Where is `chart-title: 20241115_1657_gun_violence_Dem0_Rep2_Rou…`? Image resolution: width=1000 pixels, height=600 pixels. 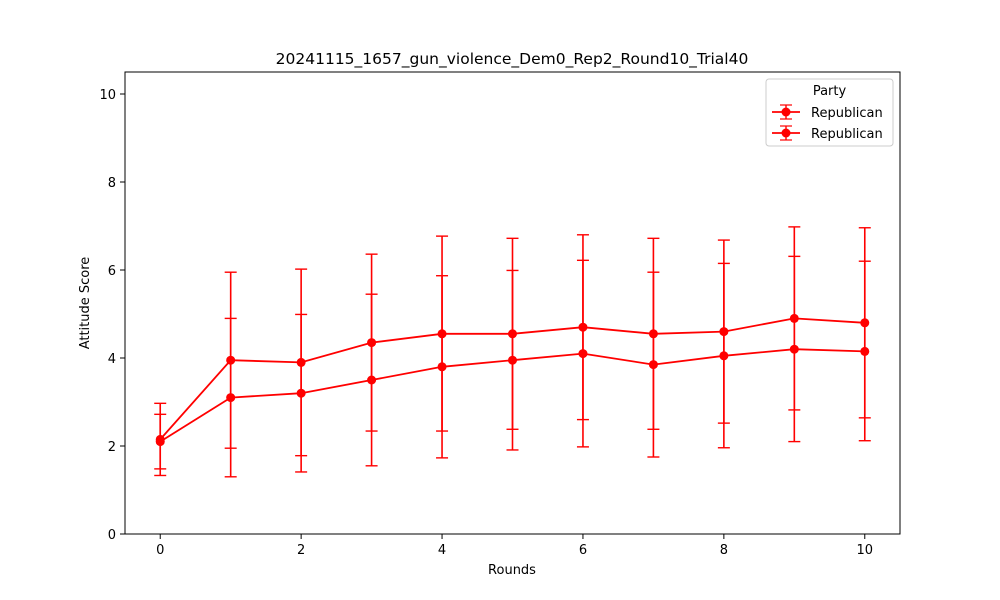
chart-title: 20241115_1657_gun_violence_Dem0_Rep2_Rou… is located at coordinates (512, 59).